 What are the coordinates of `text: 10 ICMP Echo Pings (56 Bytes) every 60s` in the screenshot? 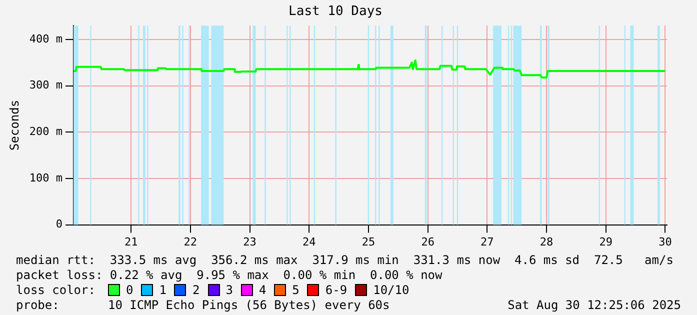 It's located at (249, 305).